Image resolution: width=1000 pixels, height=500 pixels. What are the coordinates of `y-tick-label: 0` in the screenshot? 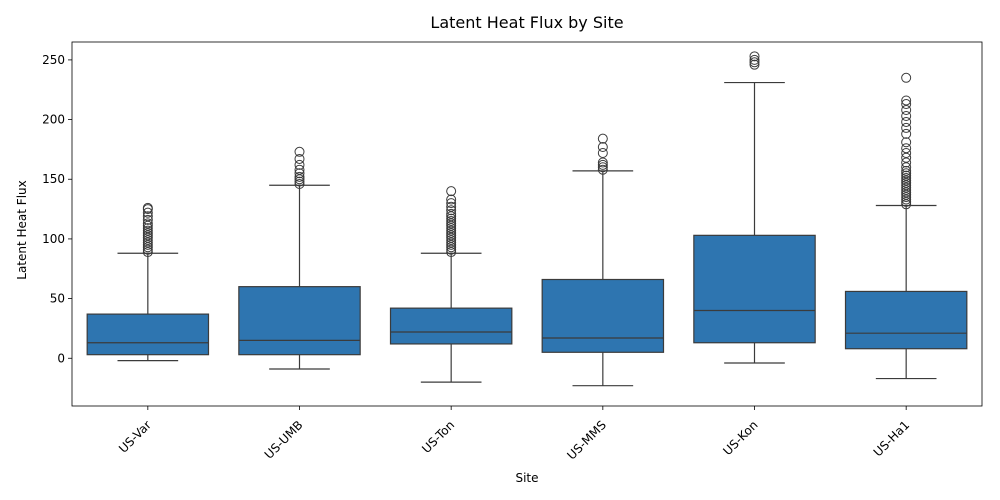 It's located at (61, 358).